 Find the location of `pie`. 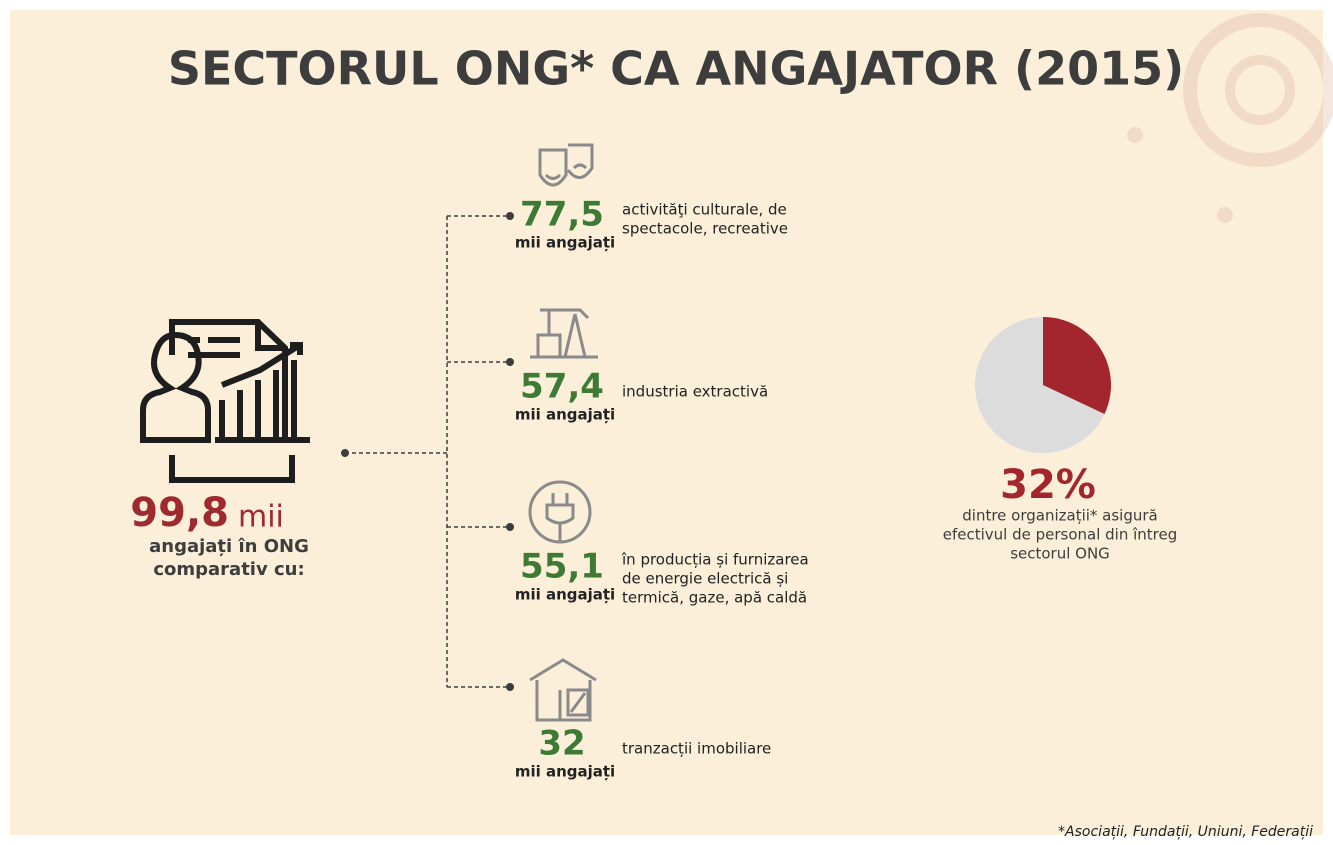

pie is located at coordinates (1043, 385).